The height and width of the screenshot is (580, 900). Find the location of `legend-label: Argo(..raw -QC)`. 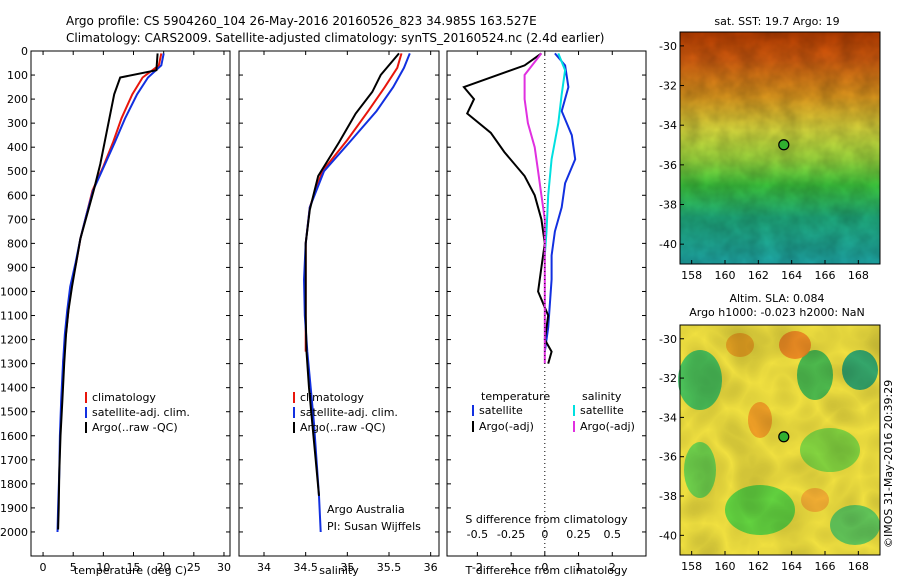

legend-label: Argo(..raw -QC) is located at coordinates (135, 427).